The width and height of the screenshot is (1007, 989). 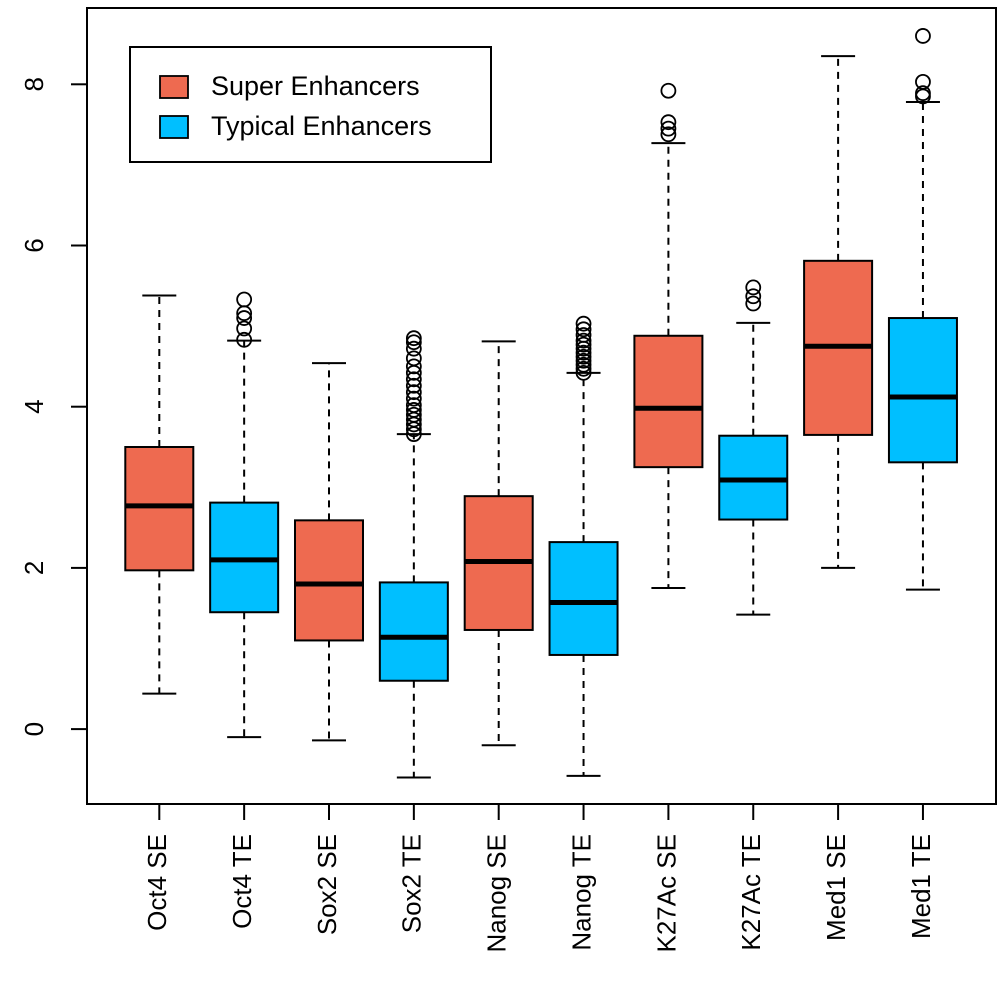 I want to click on y-tick-label: 6, so click(x=34, y=245).